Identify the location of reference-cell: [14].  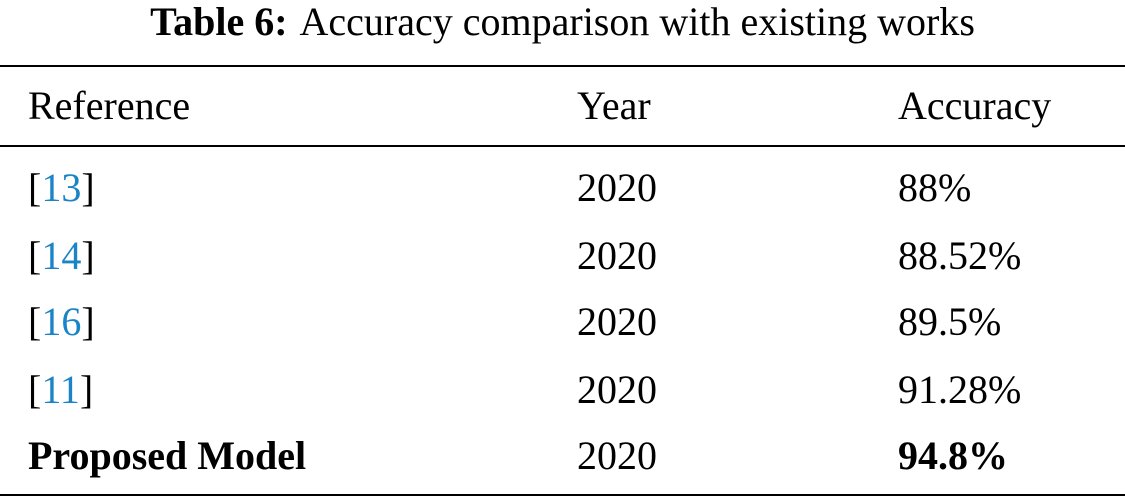
(61, 256).